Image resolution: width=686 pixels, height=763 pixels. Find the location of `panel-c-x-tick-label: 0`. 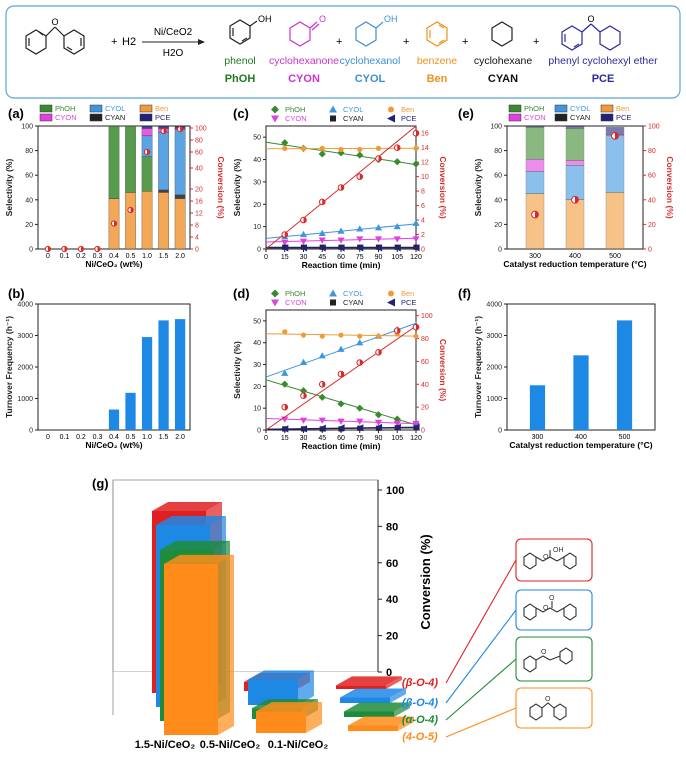

panel-c-x-tick-label: 0 is located at coordinates (266, 257).